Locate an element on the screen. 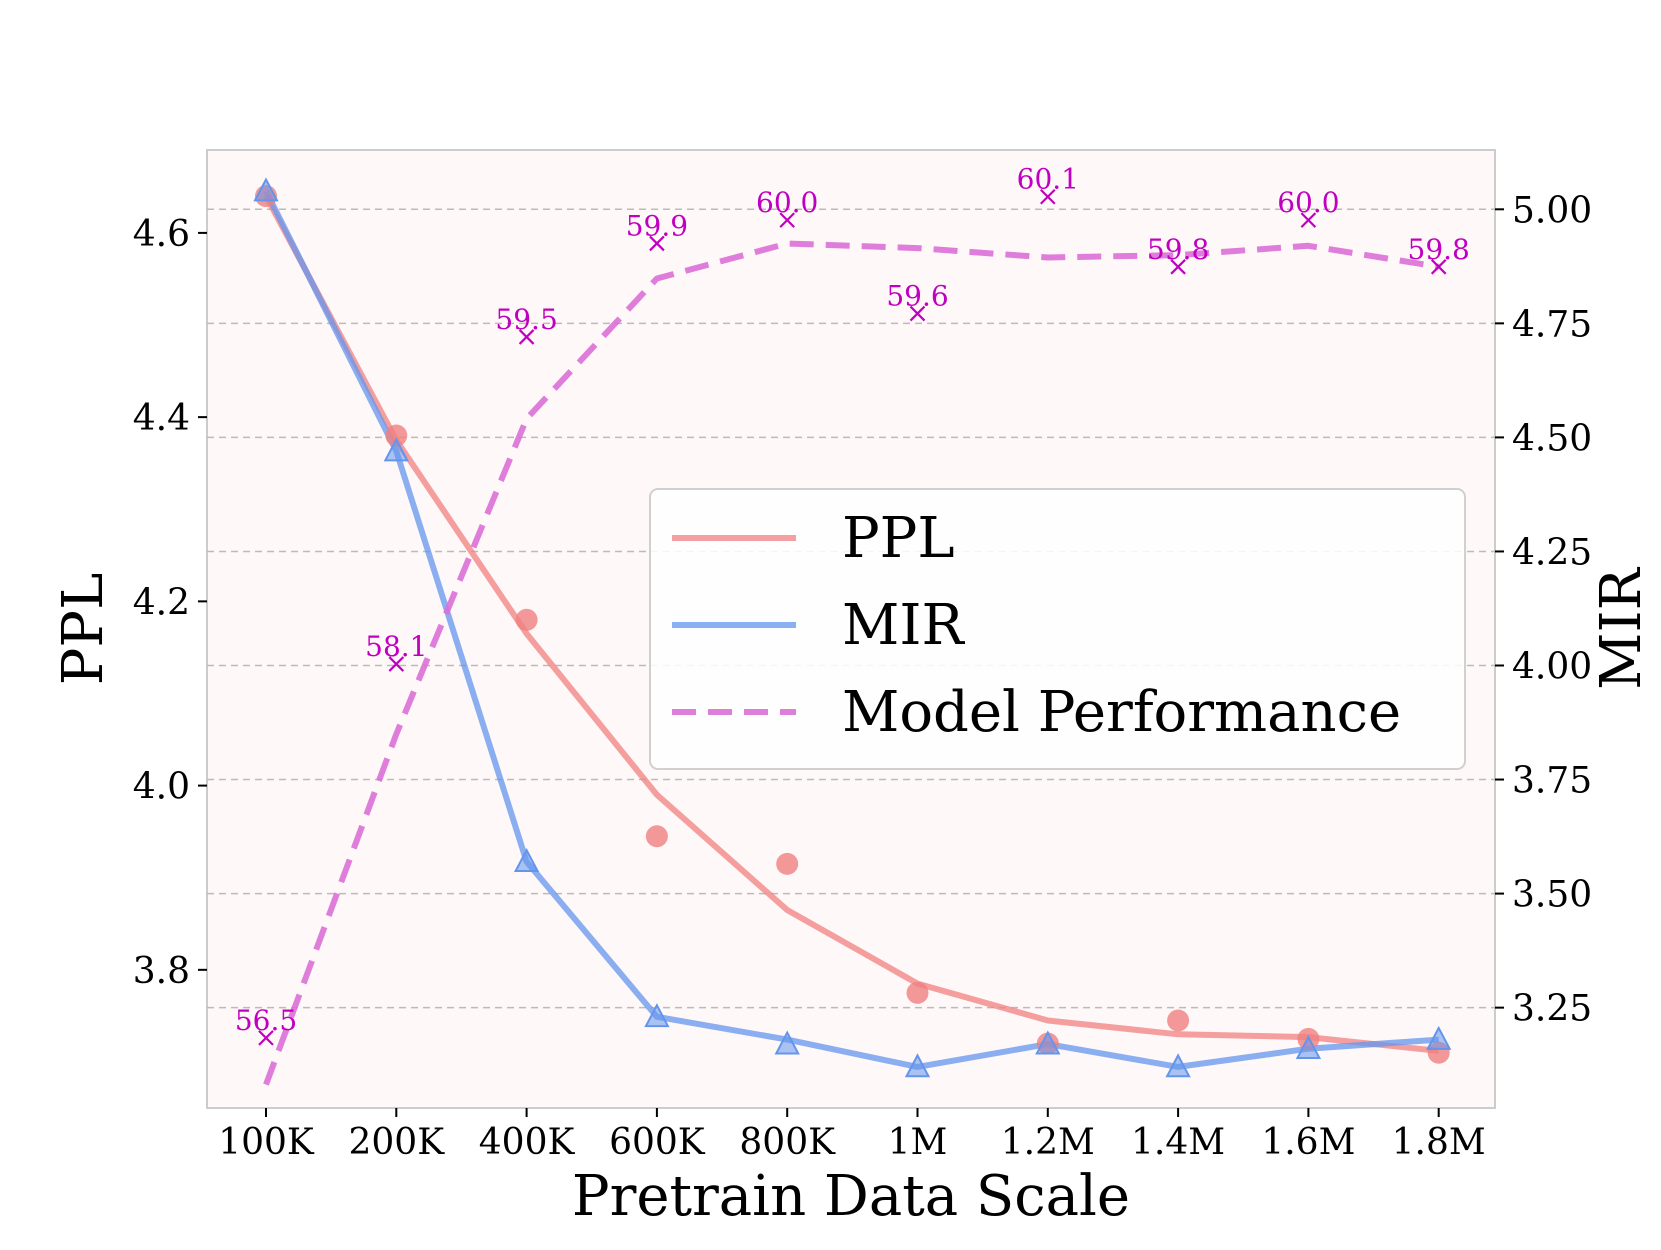 This screenshot has width=1661, height=1250. x-tick-label: 400K is located at coordinates (527, 1142).